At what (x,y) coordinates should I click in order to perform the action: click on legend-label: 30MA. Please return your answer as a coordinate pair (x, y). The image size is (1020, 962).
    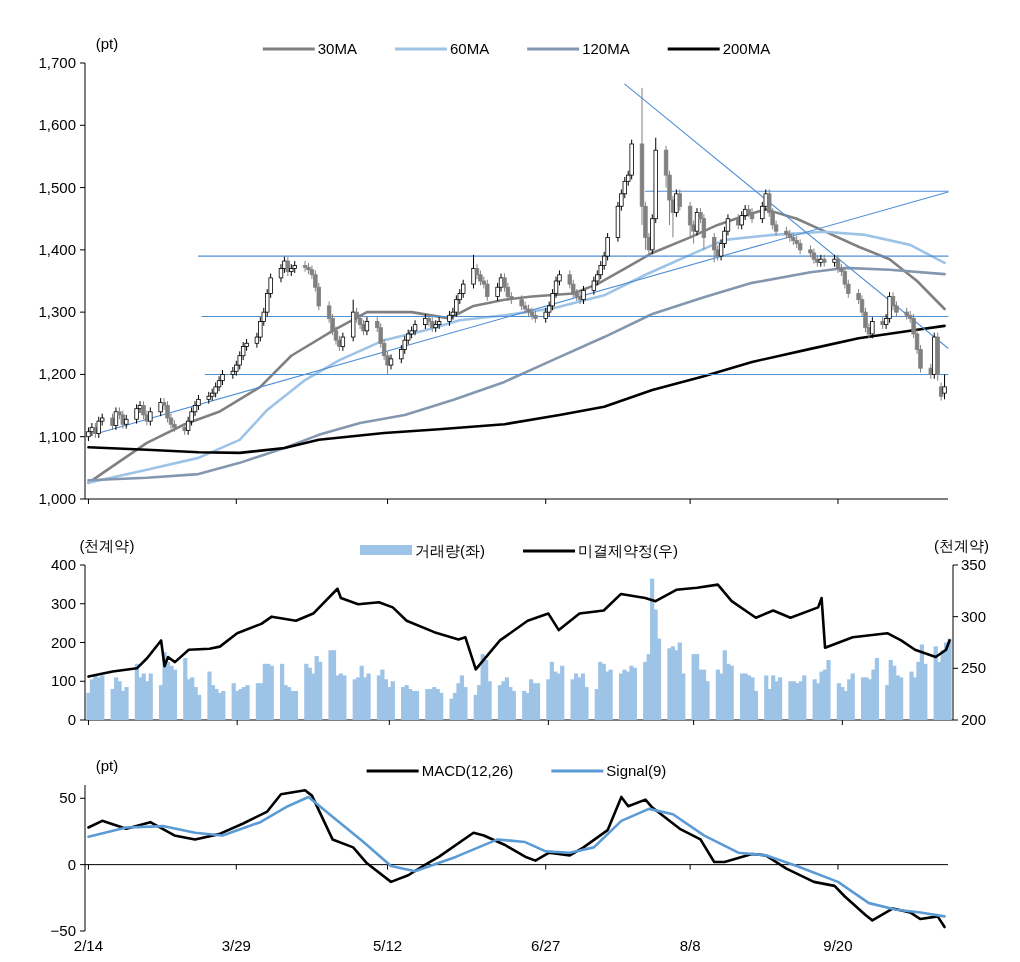
    Looking at the image, I should click on (337, 48).